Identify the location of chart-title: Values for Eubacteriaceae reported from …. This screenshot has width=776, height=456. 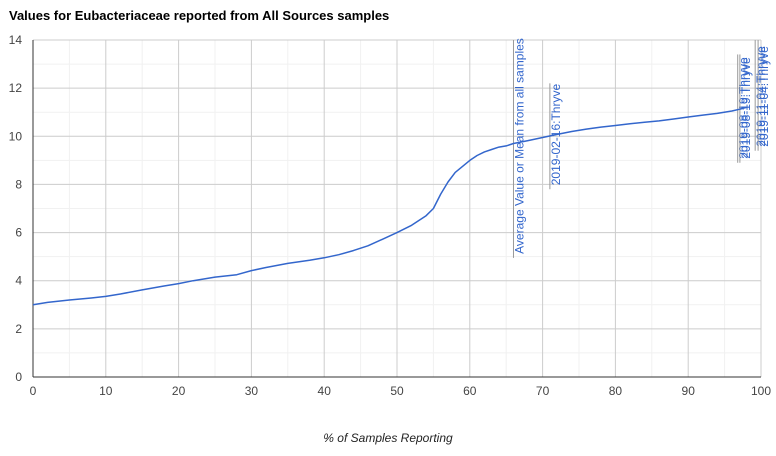
(199, 15).